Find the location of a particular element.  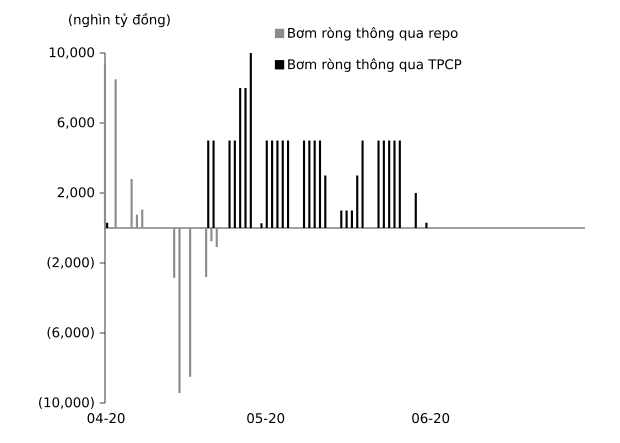

x-tick-label: 04-20 is located at coordinates (106, 418).